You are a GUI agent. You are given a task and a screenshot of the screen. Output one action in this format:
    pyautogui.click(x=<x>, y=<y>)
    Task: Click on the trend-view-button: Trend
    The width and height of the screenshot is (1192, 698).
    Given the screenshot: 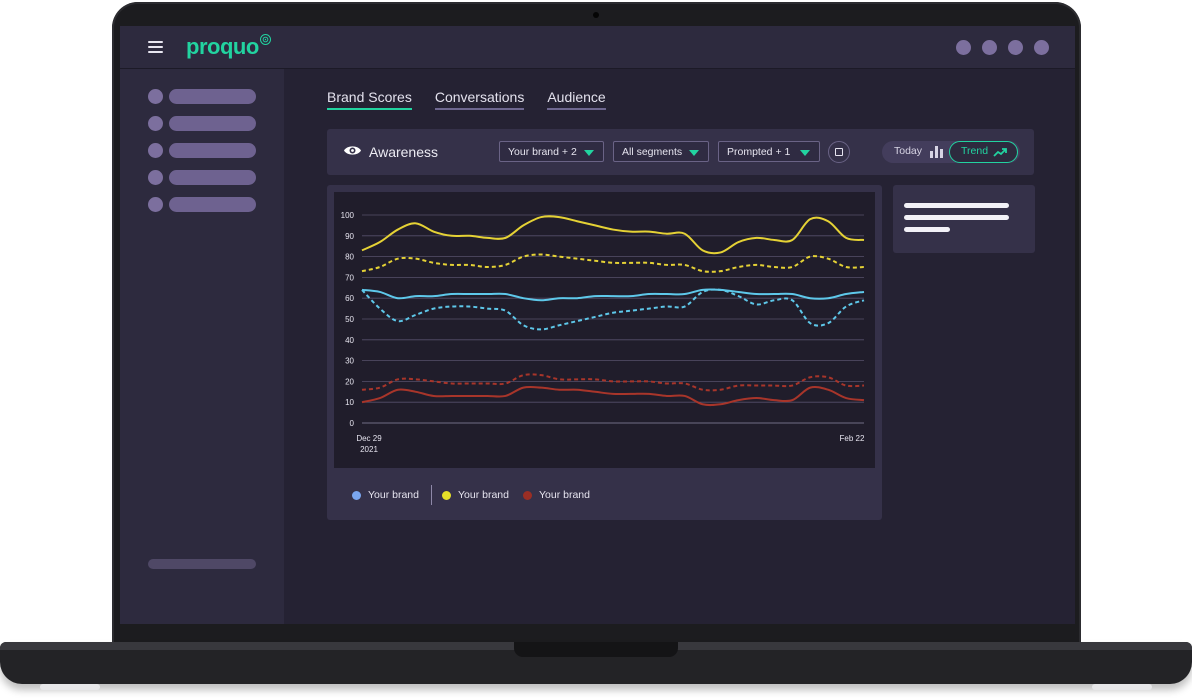 What is the action you would take?
    pyautogui.click(x=983, y=152)
    